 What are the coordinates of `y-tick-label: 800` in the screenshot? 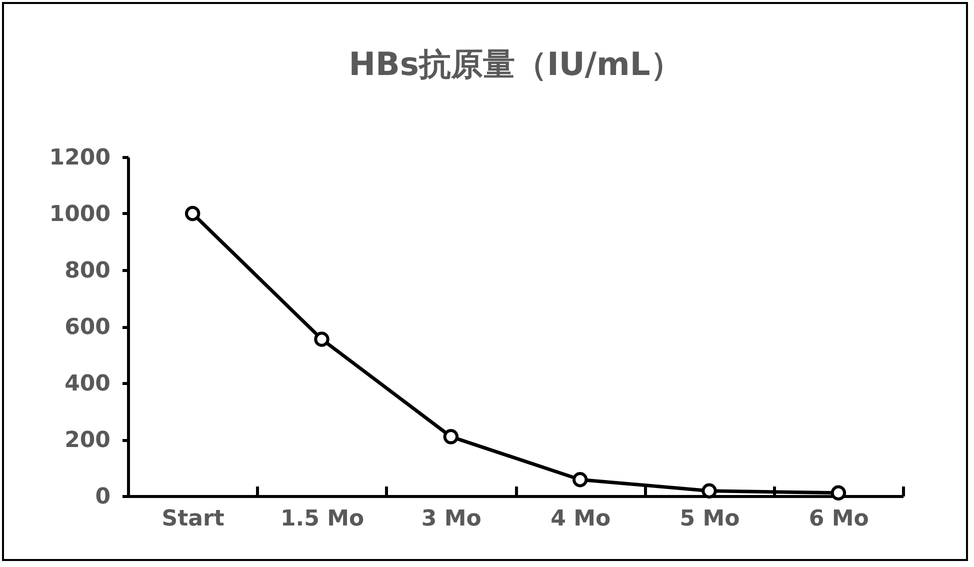 It's located at (87, 271).